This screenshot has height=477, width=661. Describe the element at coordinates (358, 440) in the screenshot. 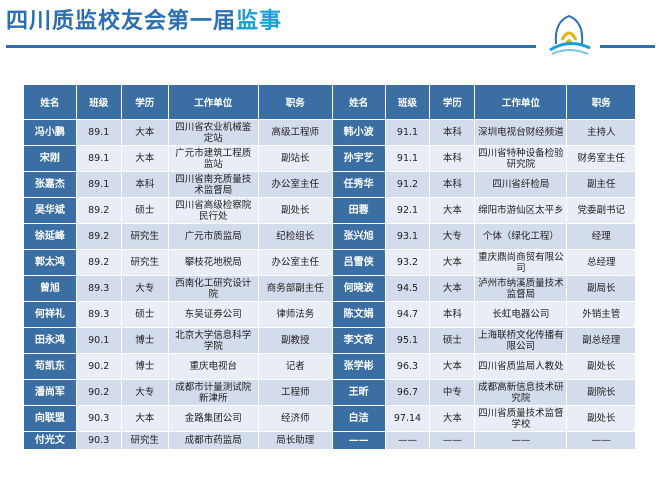

I see `member-name-cell: ——` at that location.